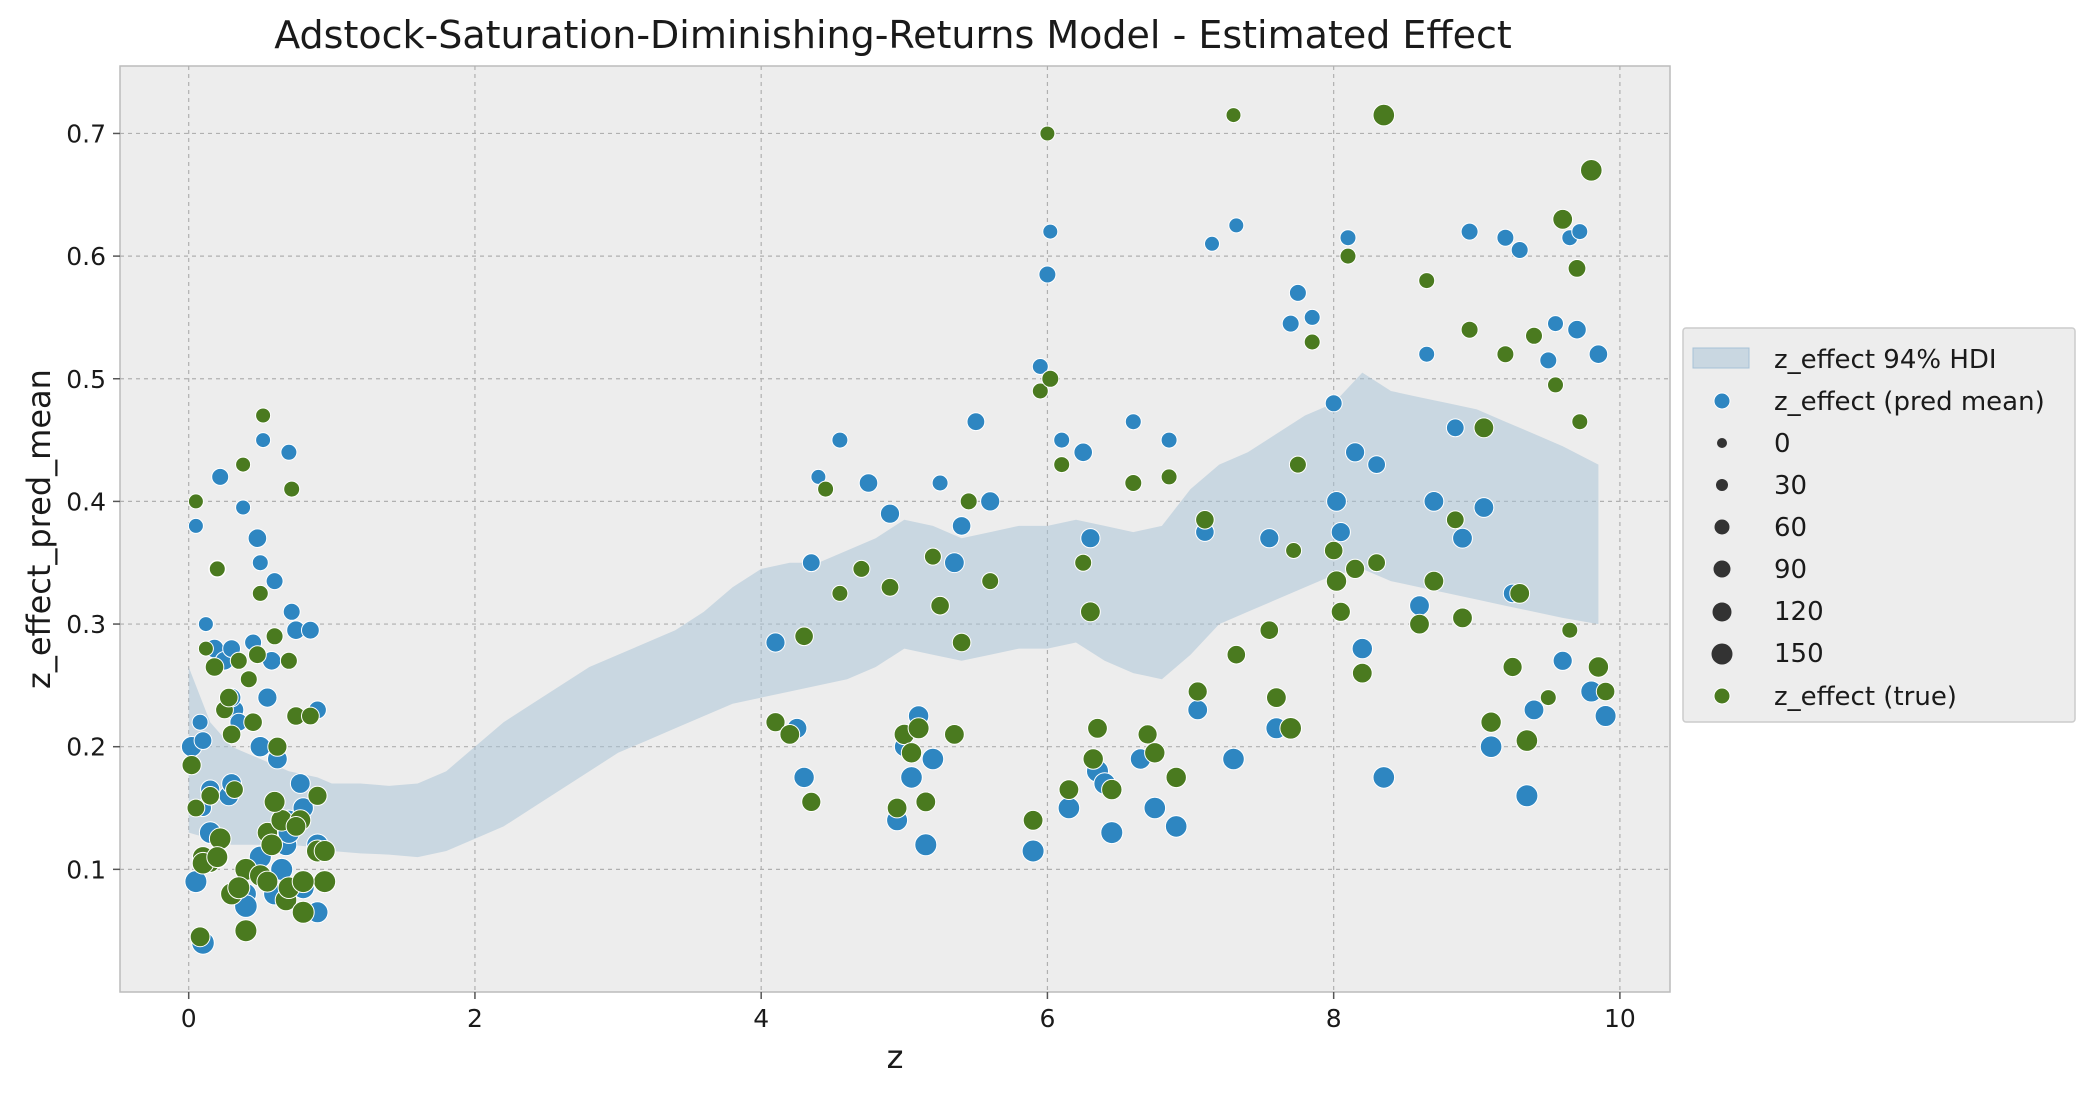  Describe the element at coordinates (86, 256) in the screenshot. I see `y-tick-label: 0.6` at that location.